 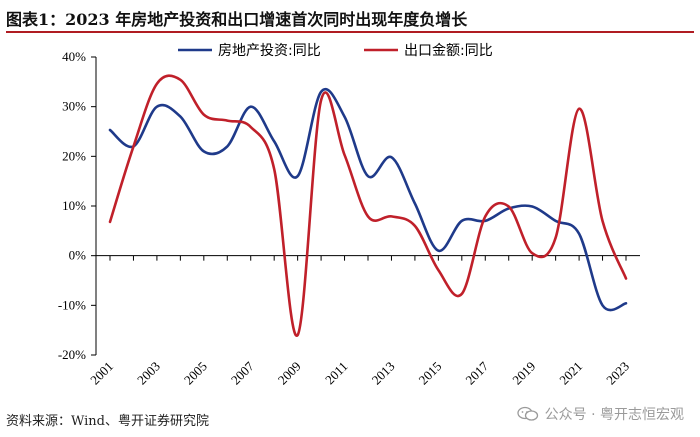 I want to click on y-tick-label: -20%, so click(x=72, y=354).